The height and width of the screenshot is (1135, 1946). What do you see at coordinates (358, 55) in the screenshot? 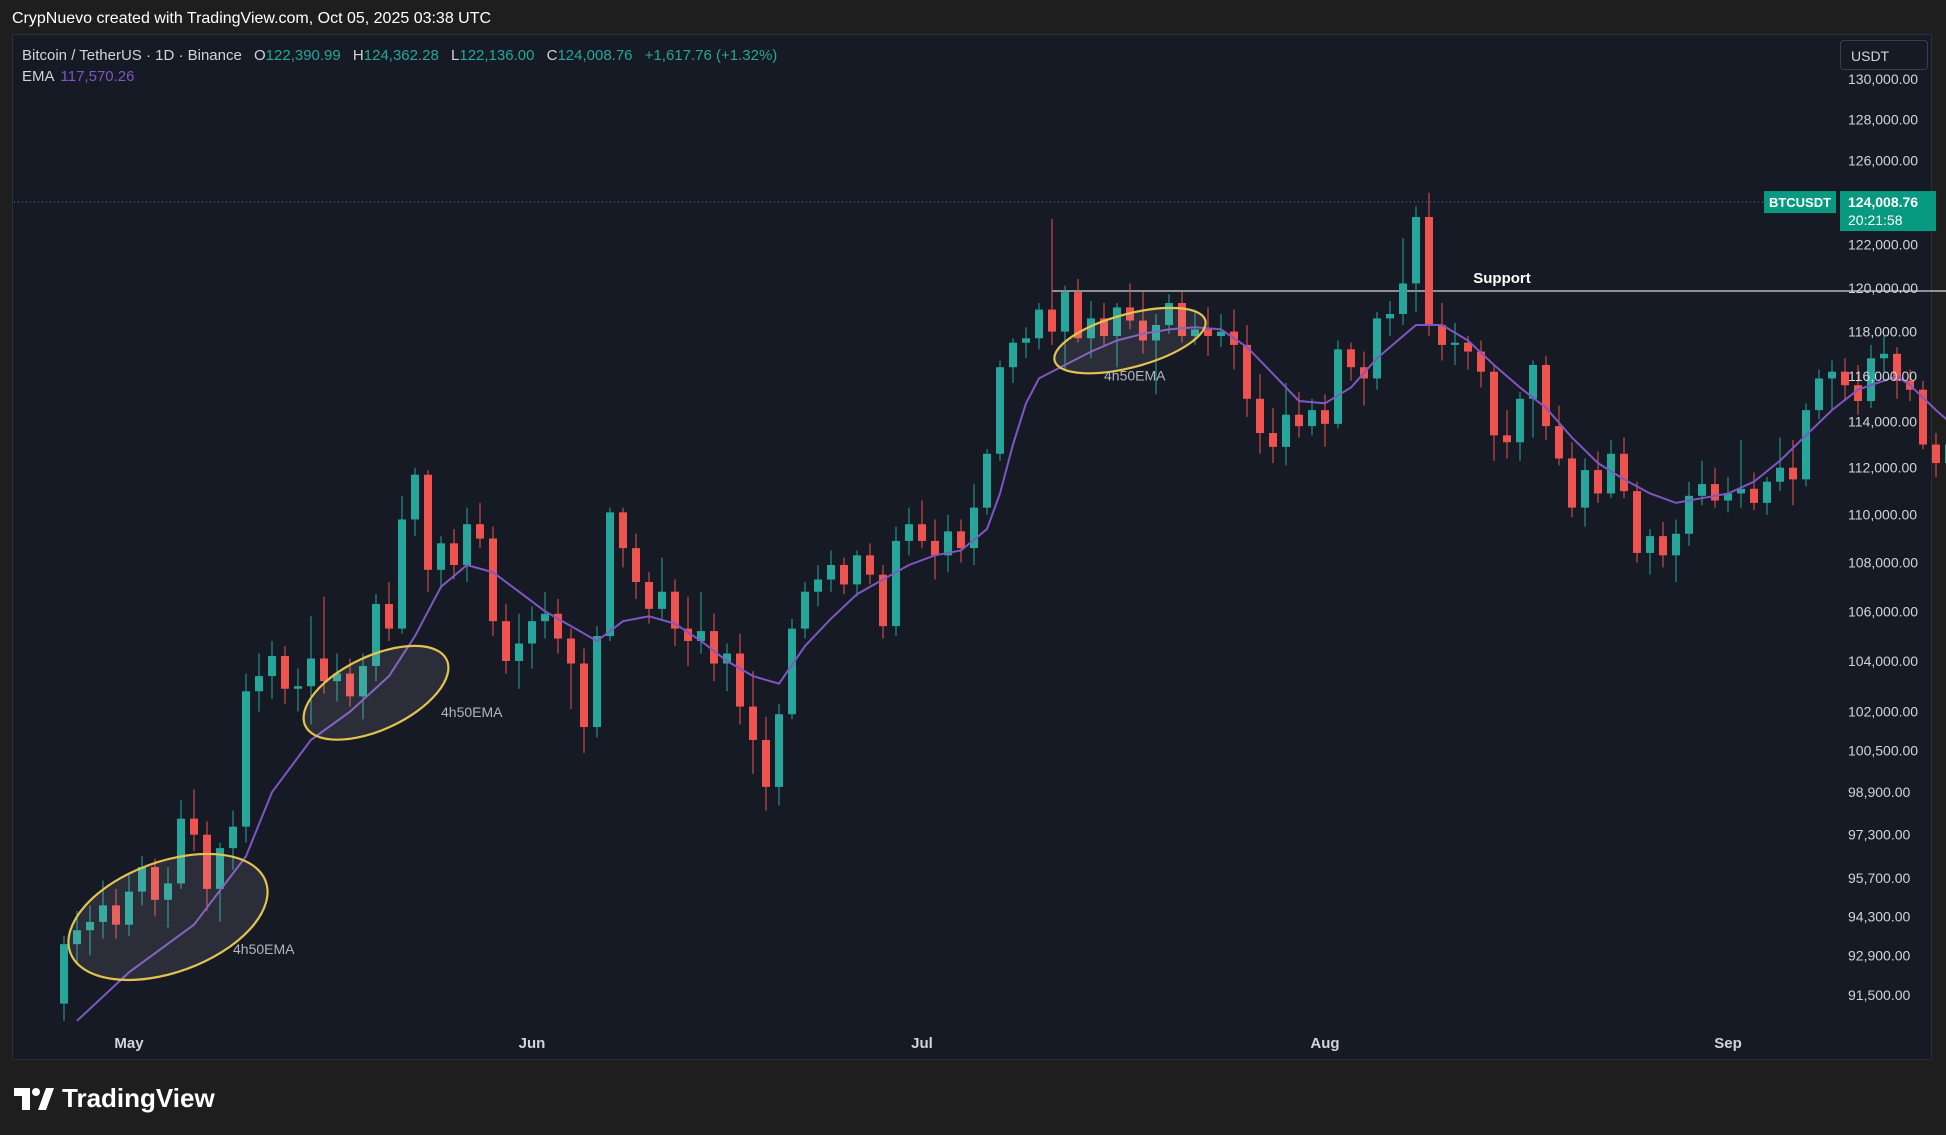
I see `high-label: H` at bounding box center [358, 55].